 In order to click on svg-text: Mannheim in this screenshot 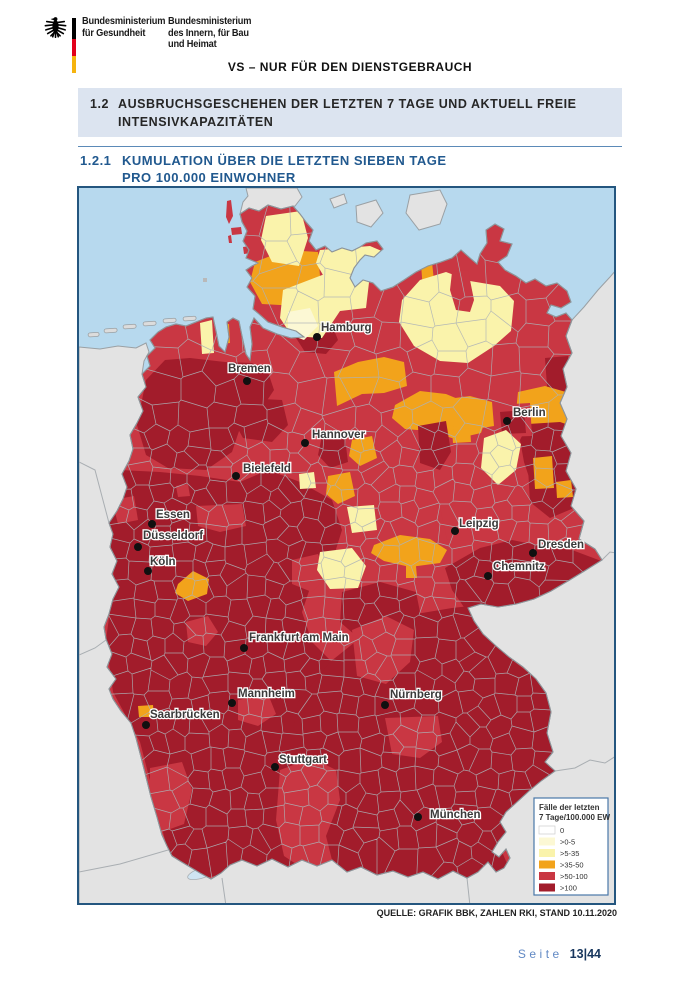, I will do `click(266, 694)`.